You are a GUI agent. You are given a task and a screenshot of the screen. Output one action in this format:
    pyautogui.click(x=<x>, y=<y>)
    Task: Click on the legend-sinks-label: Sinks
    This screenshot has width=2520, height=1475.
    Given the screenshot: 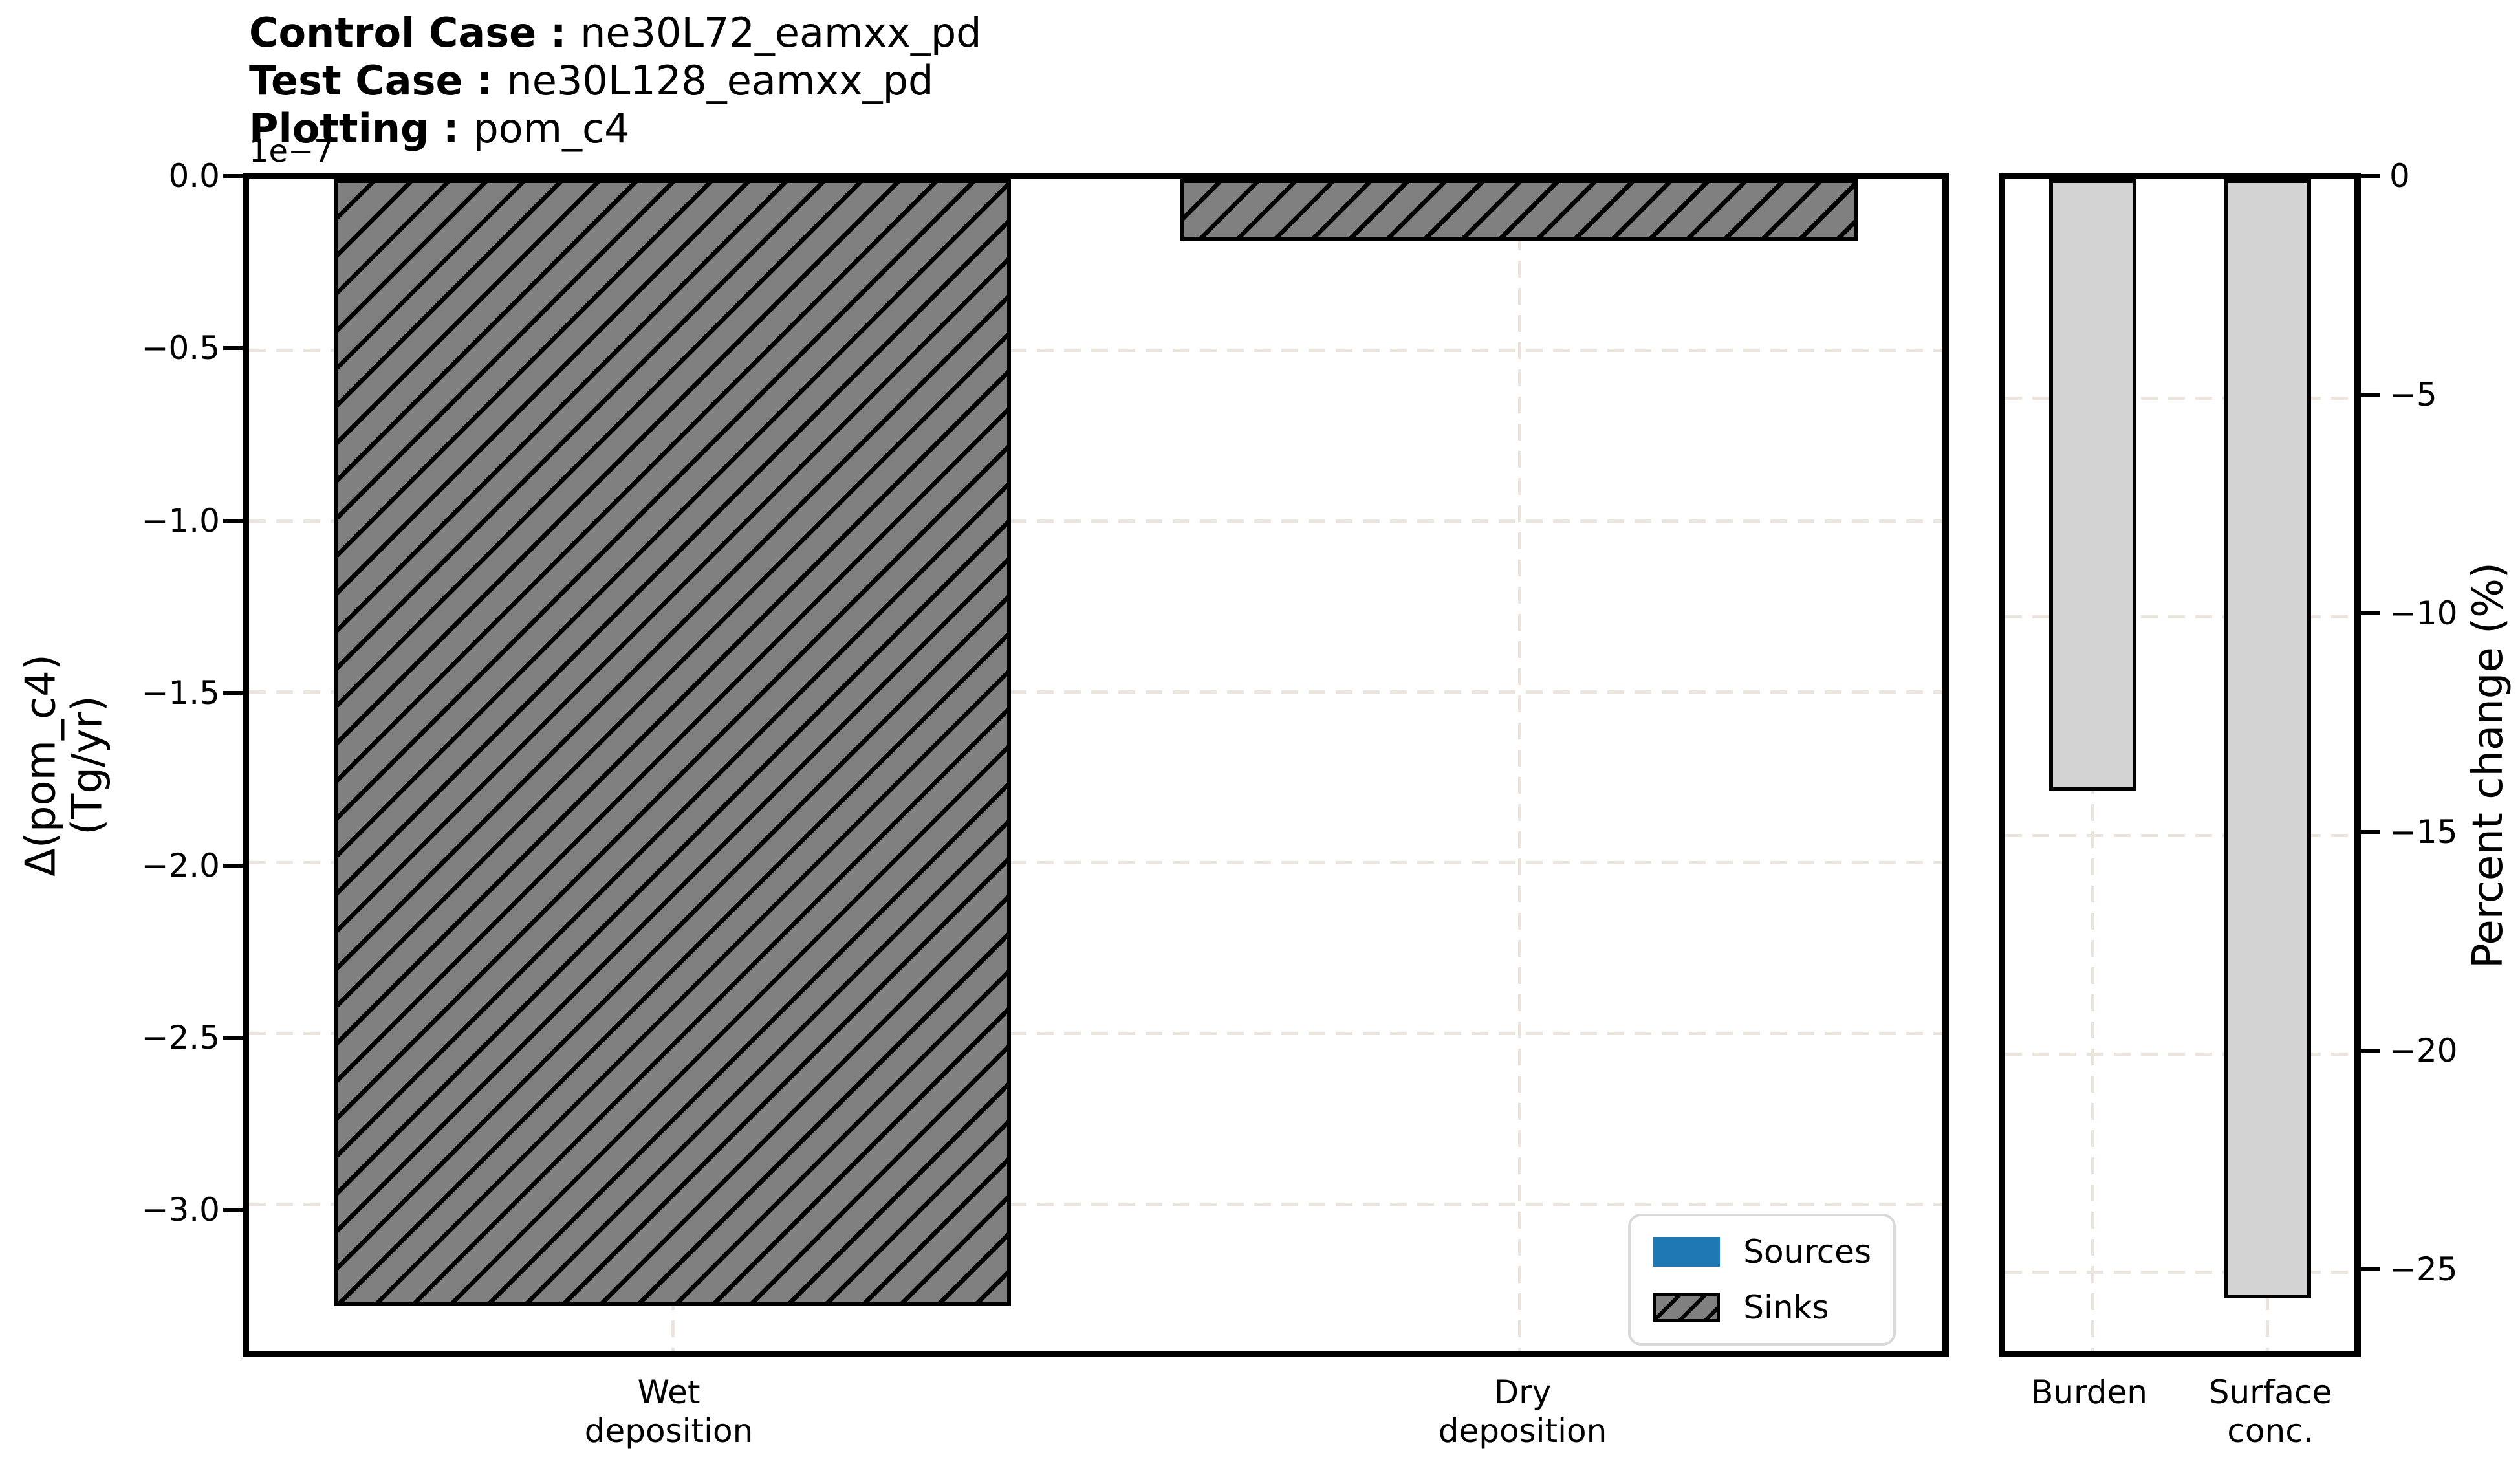 What is the action you would take?
    pyautogui.click(x=1786, y=1307)
    